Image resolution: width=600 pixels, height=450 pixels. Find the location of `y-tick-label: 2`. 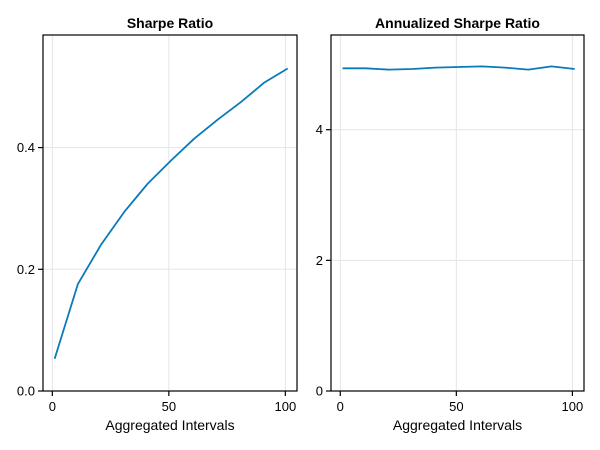

y-tick-label: 2 is located at coordinates (319, 260).